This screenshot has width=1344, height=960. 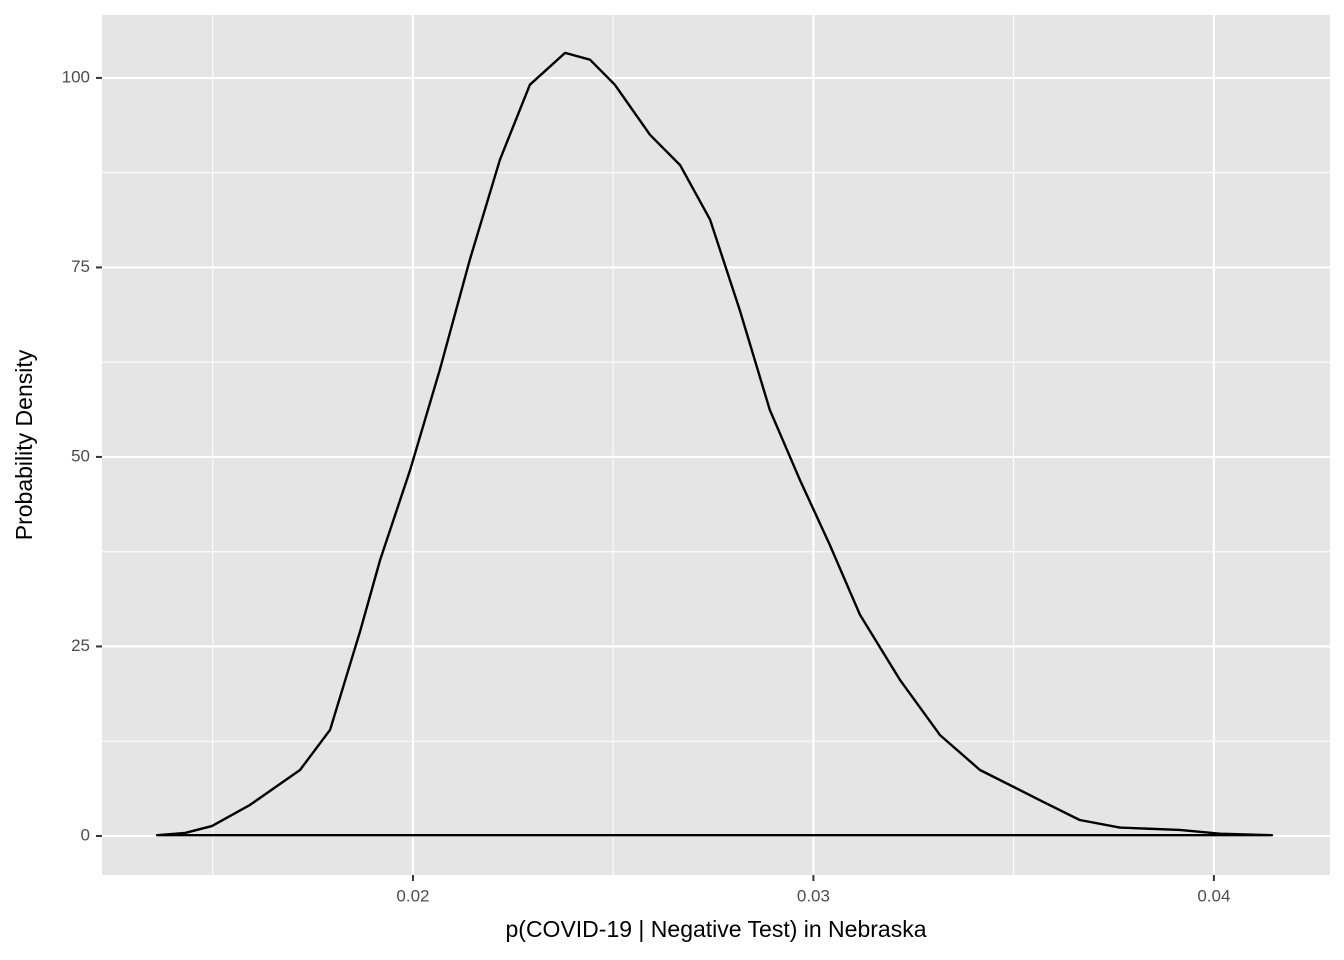 I want to click on x-tick-label: 0.02, so click(x=412, y=895).